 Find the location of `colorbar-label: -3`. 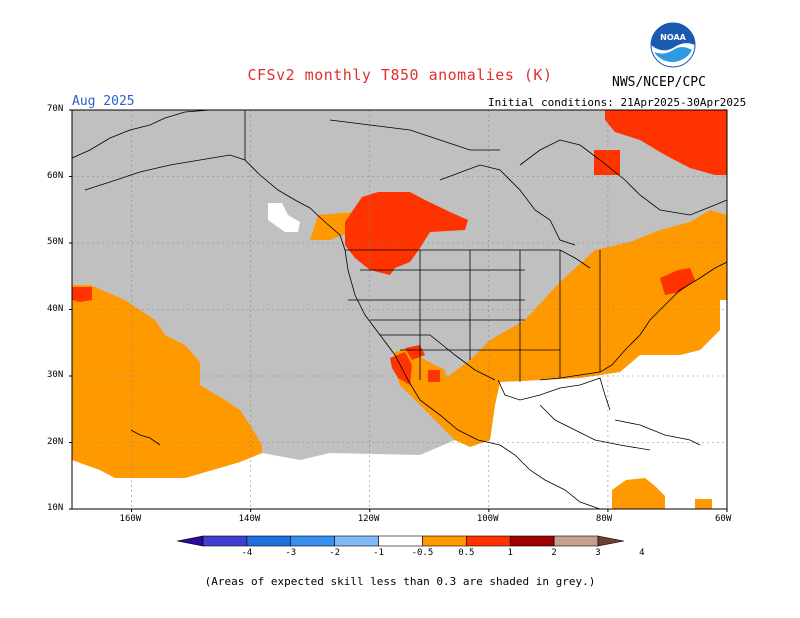

colorbar-label: -3 is located at coordinates (291, 553).